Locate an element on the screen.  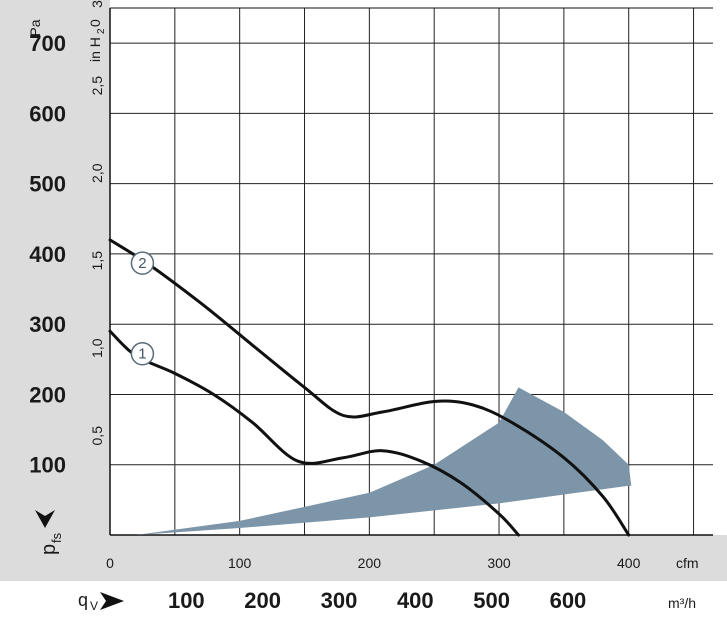
x-tick-label: 0 is located at coordinates (110, 563).